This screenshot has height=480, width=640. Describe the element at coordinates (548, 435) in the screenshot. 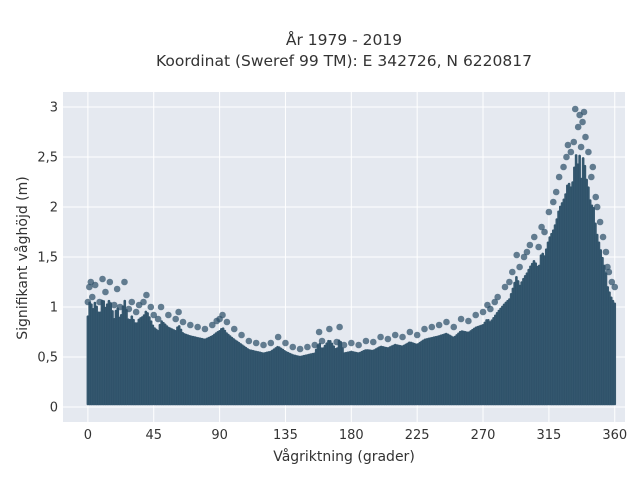

I see `x-tick-label: 315` at that location.